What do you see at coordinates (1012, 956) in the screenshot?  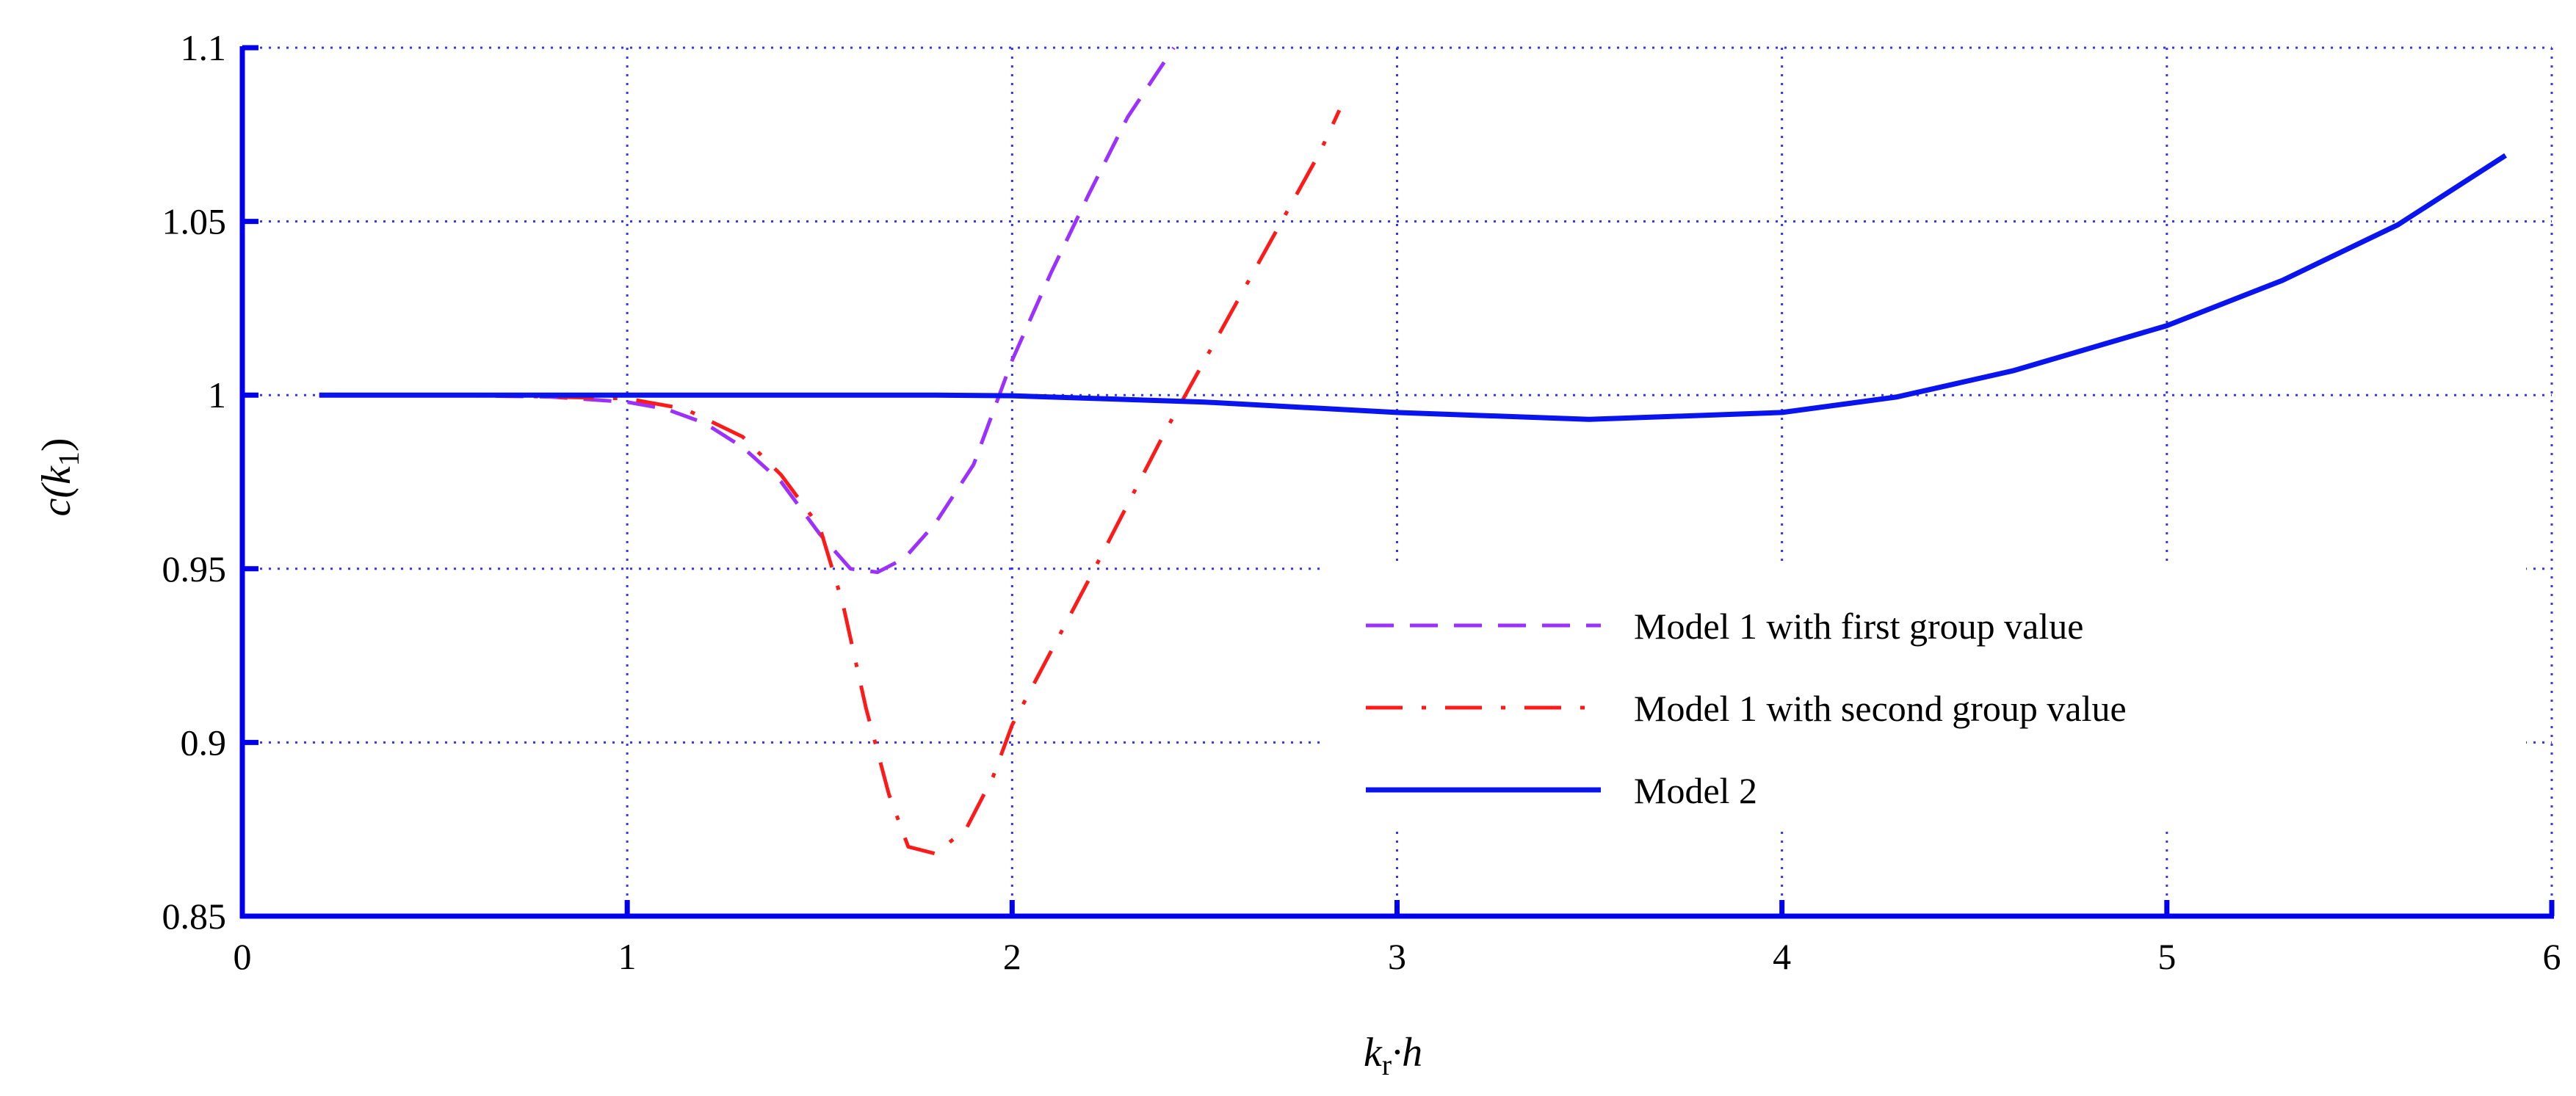 I see `x-tick-label-2: 2` at bounding box center [1012, 956].